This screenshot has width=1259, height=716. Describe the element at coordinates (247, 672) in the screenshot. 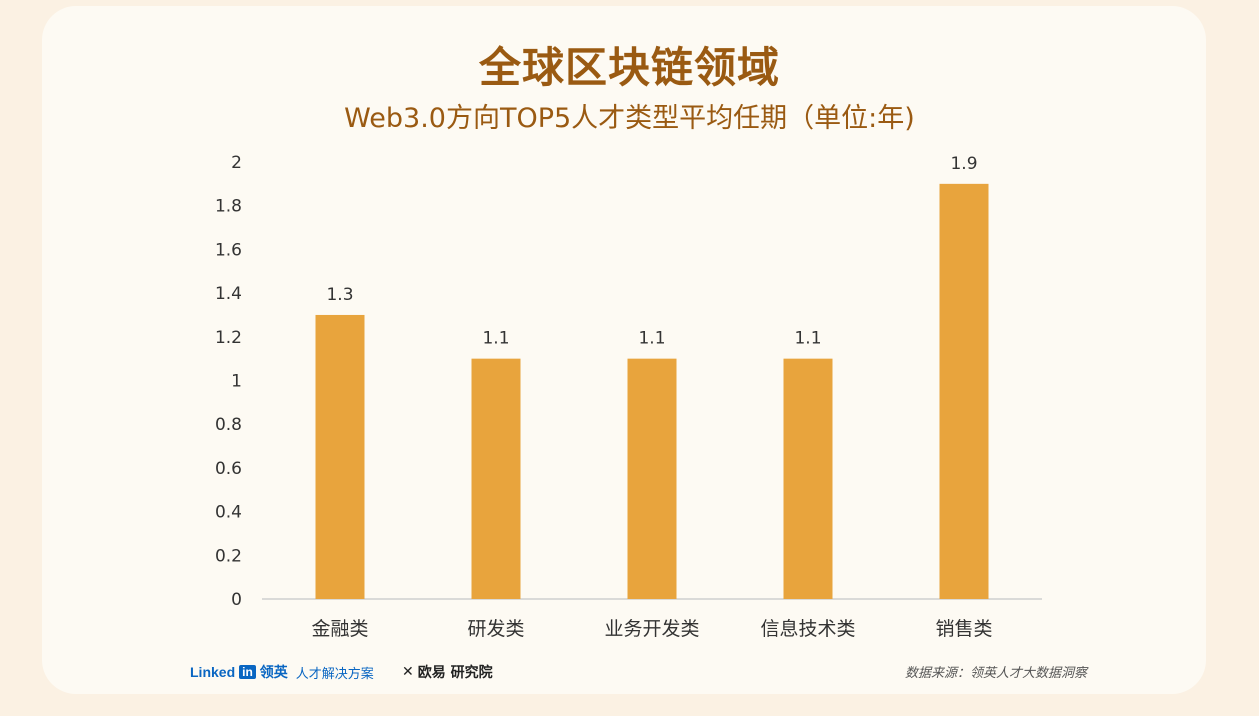

I see `linkedin-in-icon: in` at that location.